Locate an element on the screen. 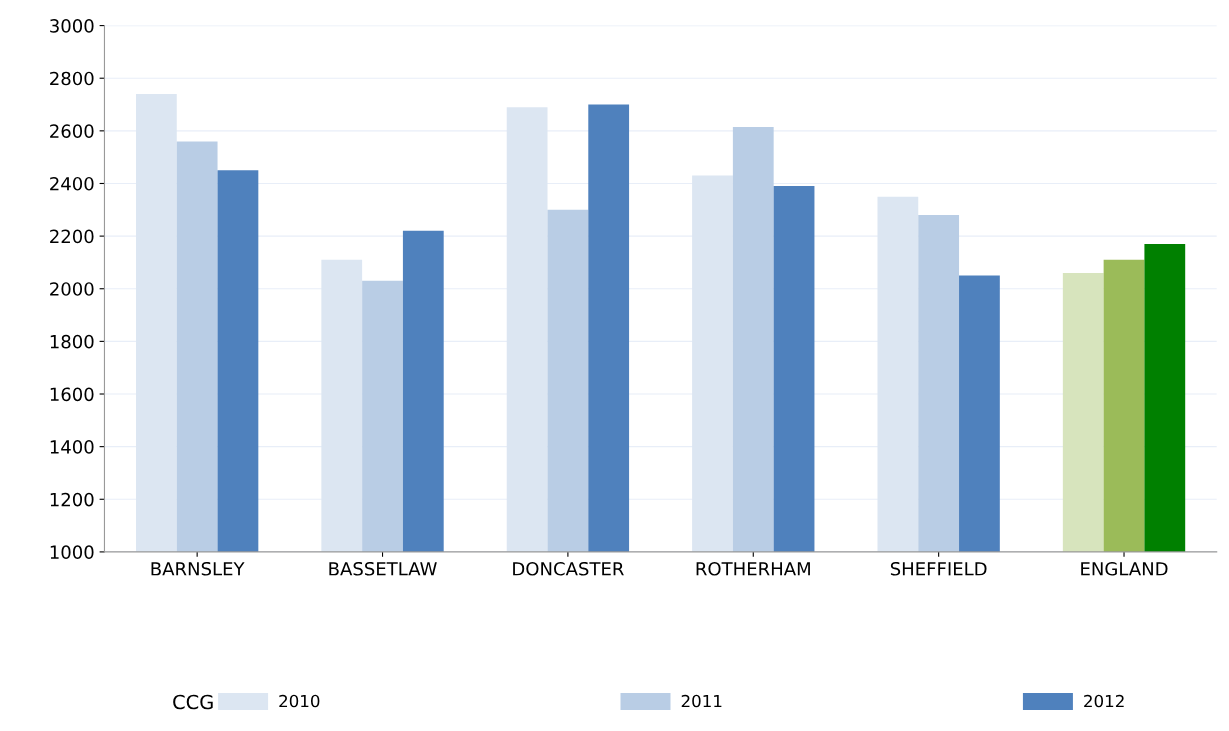 This screenshot has height=731, width=1229. legend-label: 2010 is located at coordinates (299, 701).